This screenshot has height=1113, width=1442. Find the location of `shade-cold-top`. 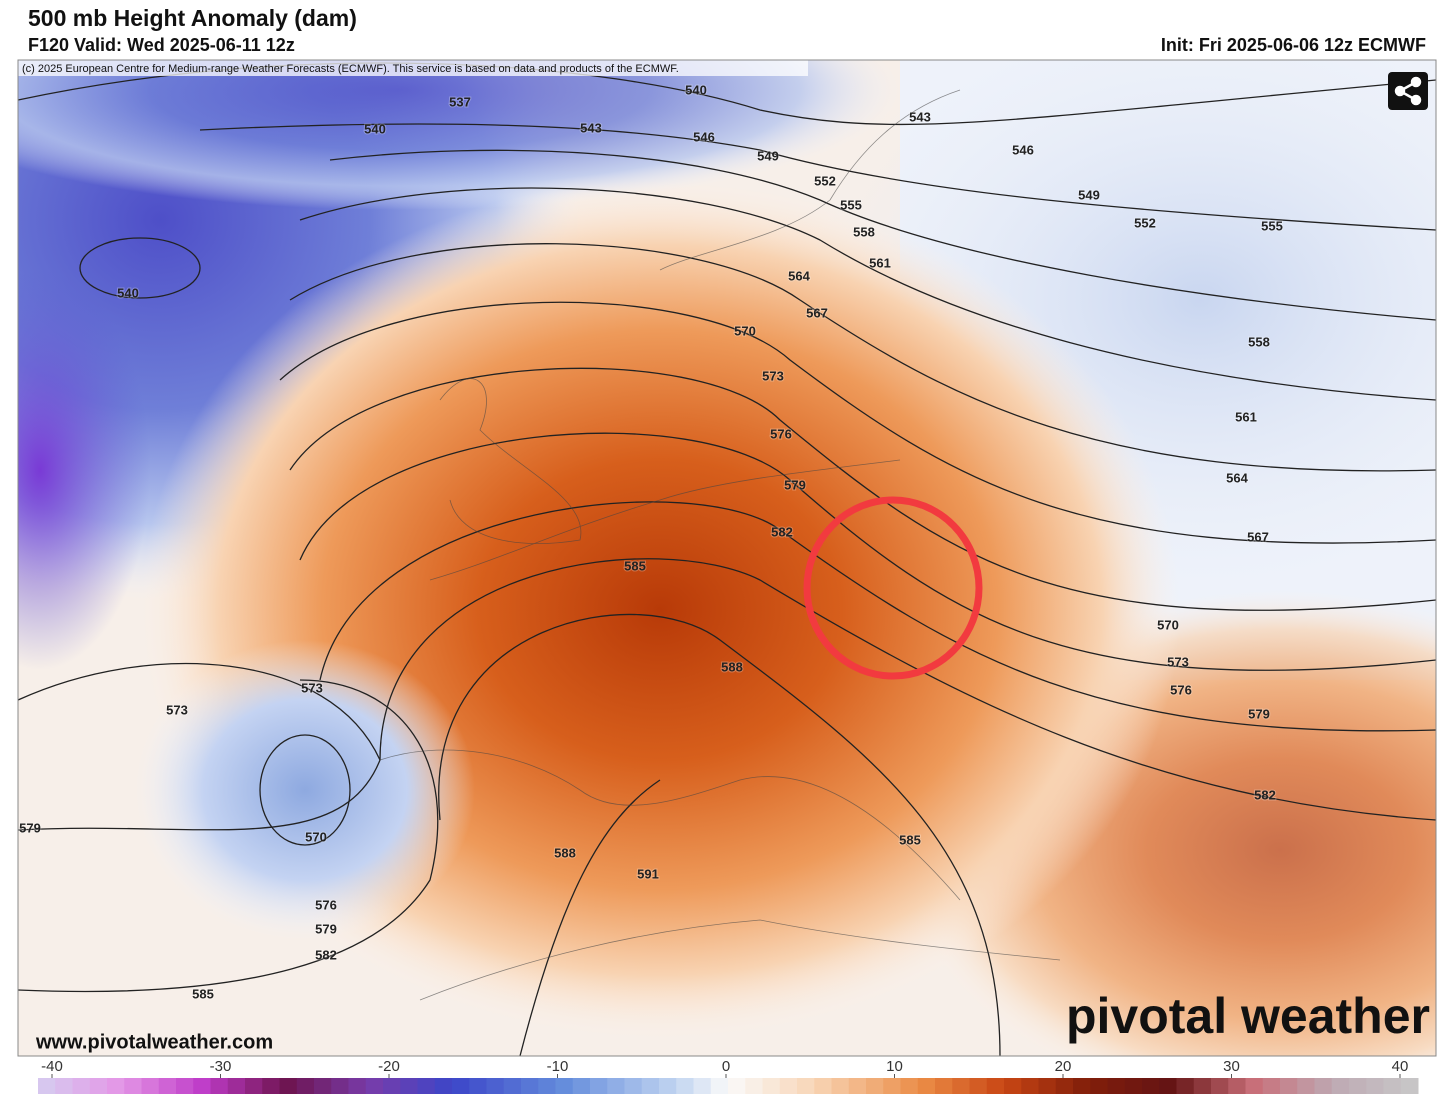

shade-cold-top is located at coordinates (459, 135).